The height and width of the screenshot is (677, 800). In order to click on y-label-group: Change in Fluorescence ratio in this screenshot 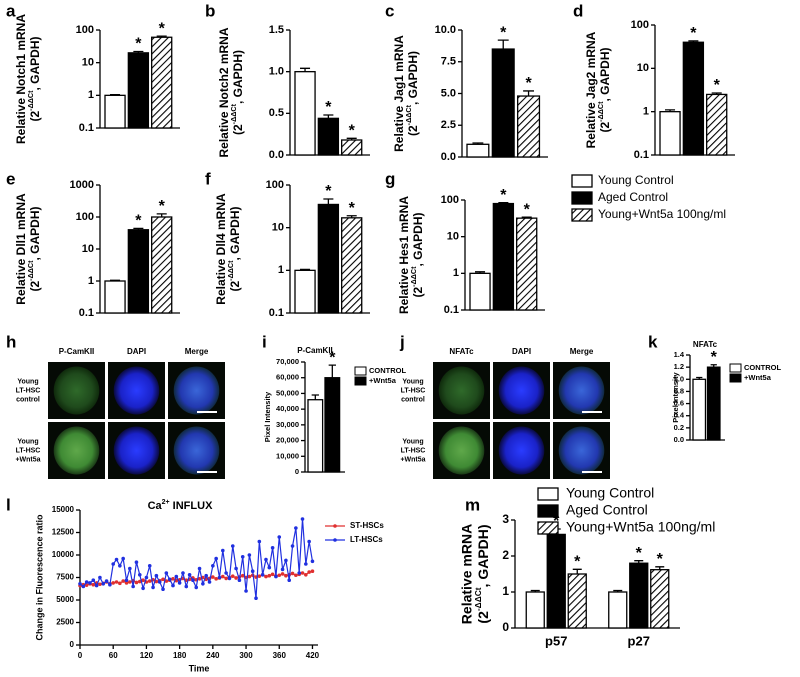, I will do `click(39, 577)`.